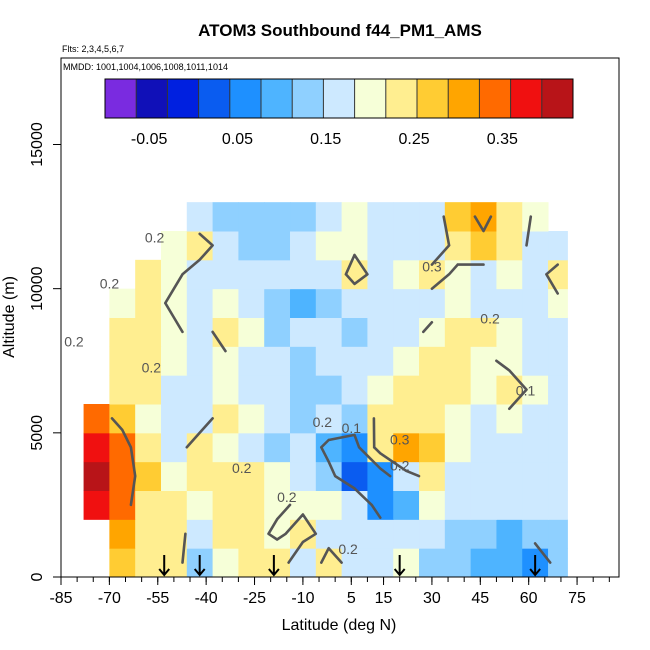 The height and width of the screenshot is (650, 650). Describe the element at coordinates (340, 30) in the screenshot. I see `chart-title: ATOM3 Southbound f44_PM1_AMS` at that location.